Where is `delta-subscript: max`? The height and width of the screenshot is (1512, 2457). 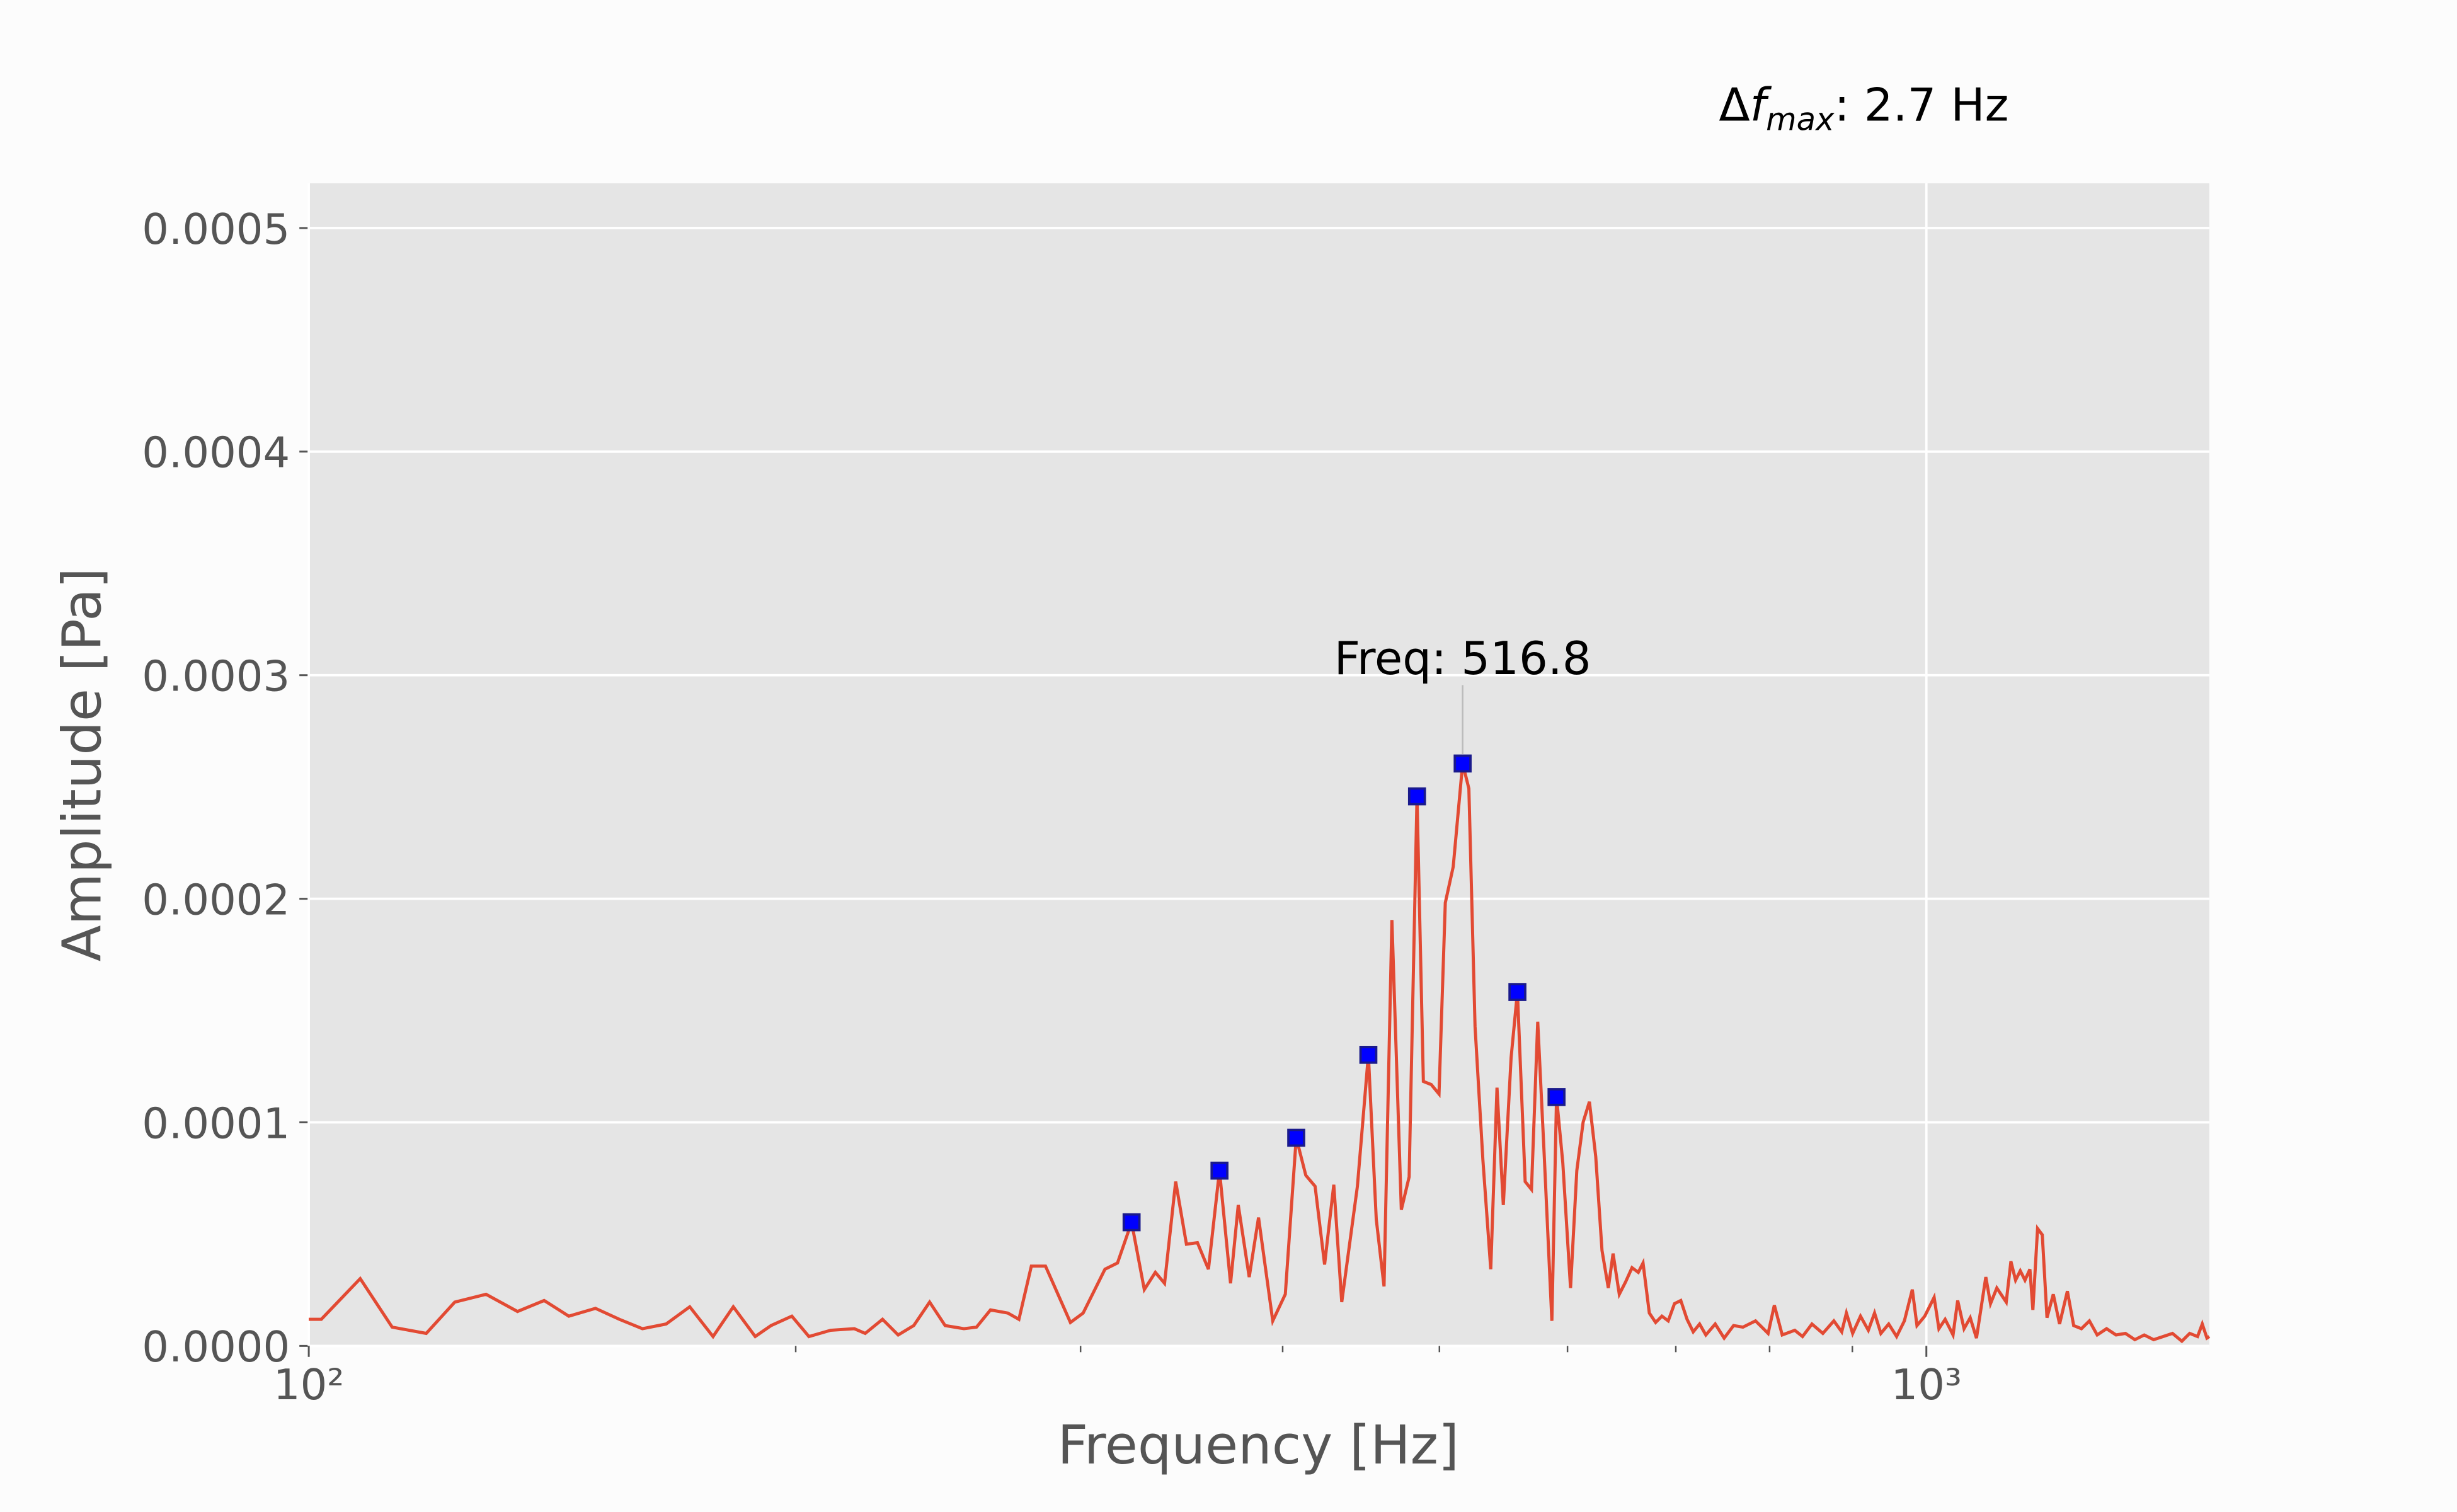
delta-subscript: max is located at coordinates (1800, 119).